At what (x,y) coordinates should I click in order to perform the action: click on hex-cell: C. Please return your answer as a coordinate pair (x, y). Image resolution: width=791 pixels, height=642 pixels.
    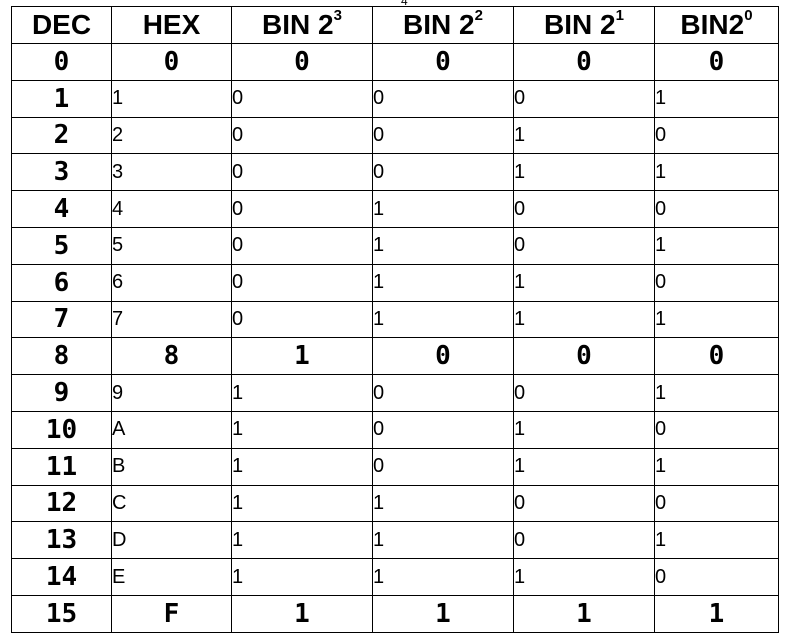
    Looking at the image, I should click on (171, 503).